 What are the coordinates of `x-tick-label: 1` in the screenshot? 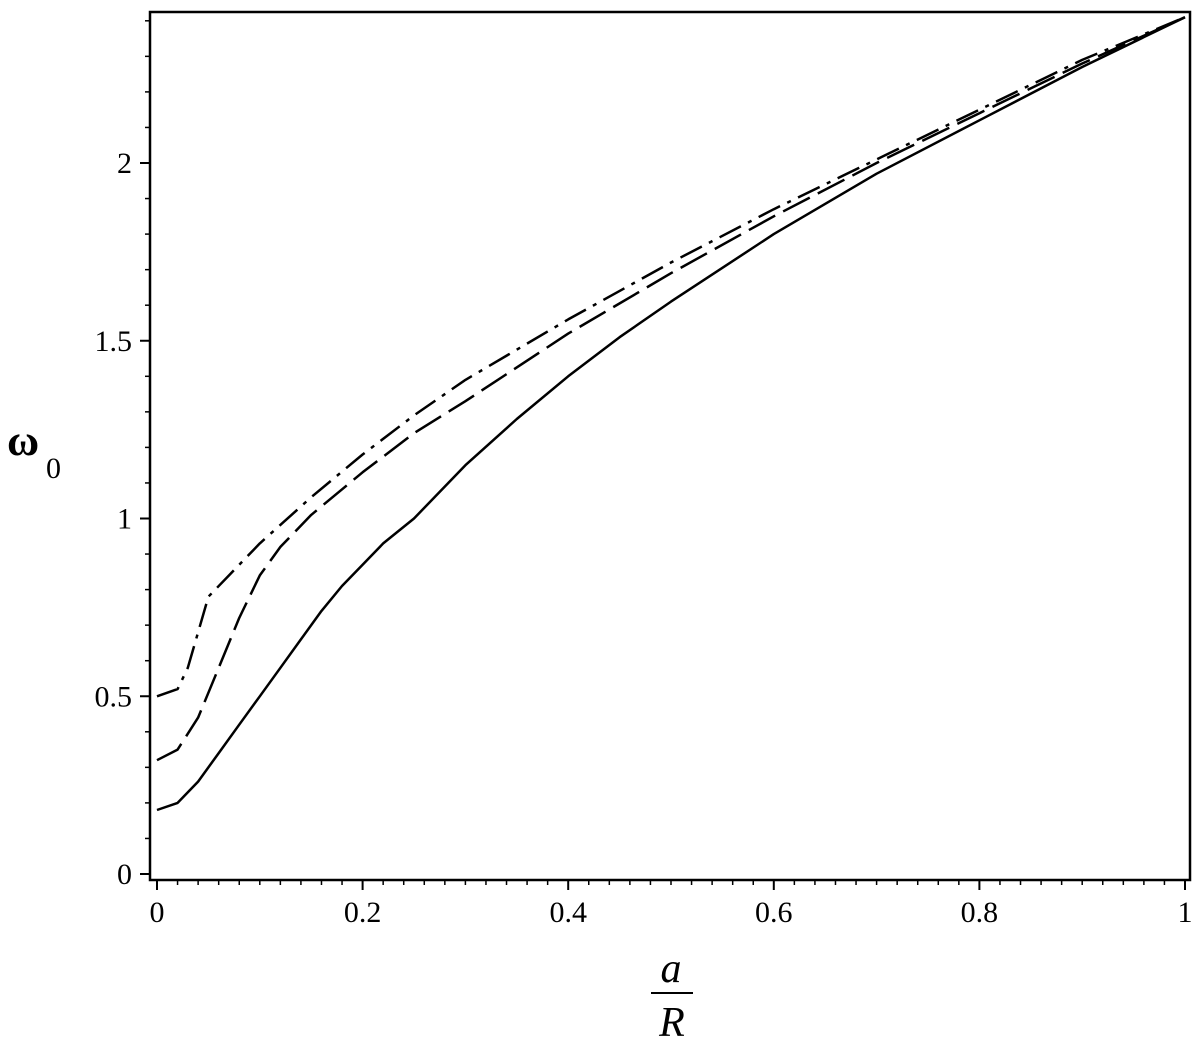 It's located at (1185, 912).